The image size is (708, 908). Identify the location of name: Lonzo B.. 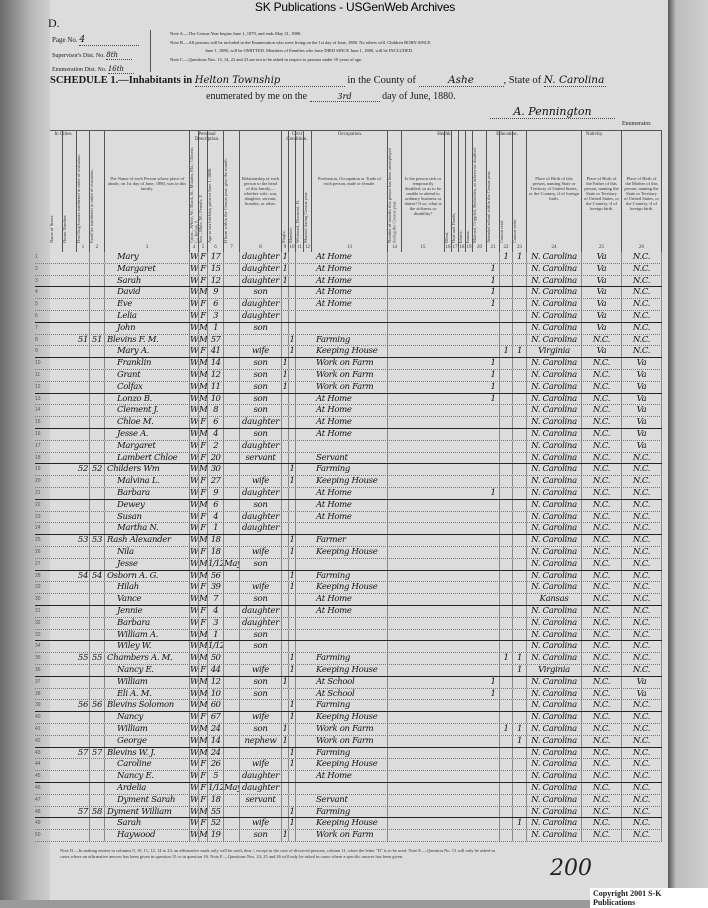
(147, 399).